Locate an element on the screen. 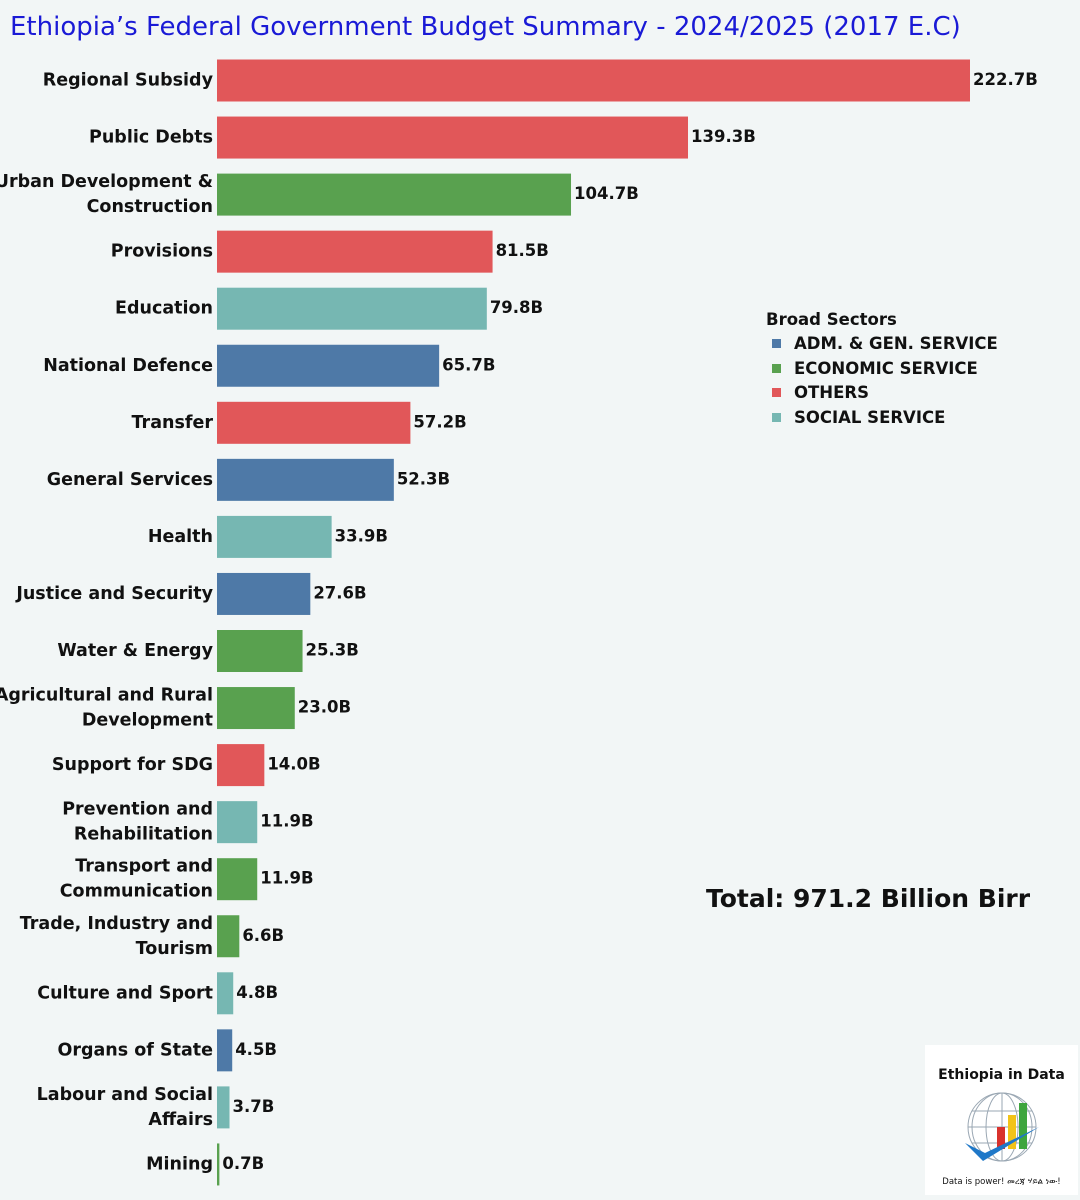 The image size is (1080, 1200). category-label: Public Debts is located at coordinates (151, 138).